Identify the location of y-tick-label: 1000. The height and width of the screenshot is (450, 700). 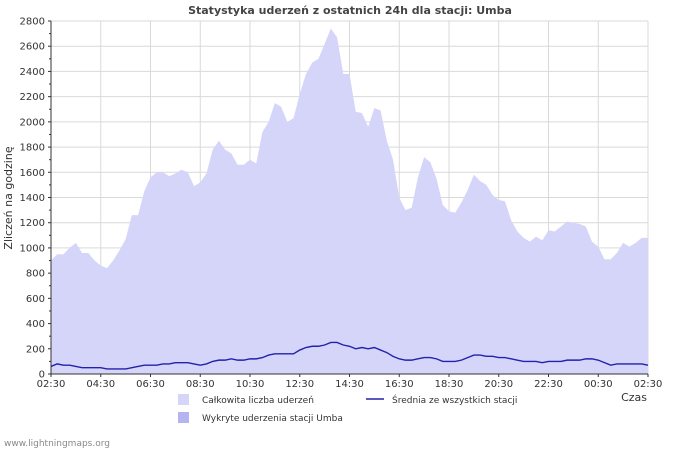
(32, 248).